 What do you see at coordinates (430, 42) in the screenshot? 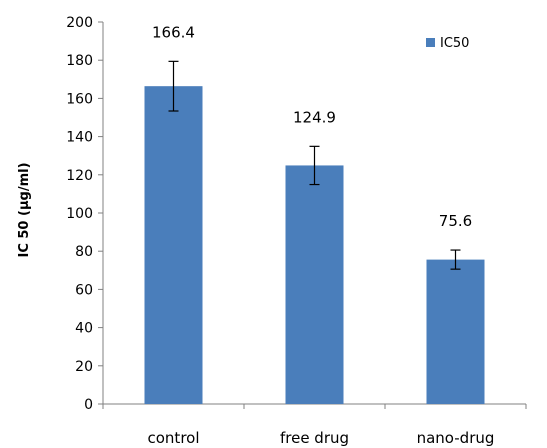
I see `legend-swatch` at bounding box center [430, 42].